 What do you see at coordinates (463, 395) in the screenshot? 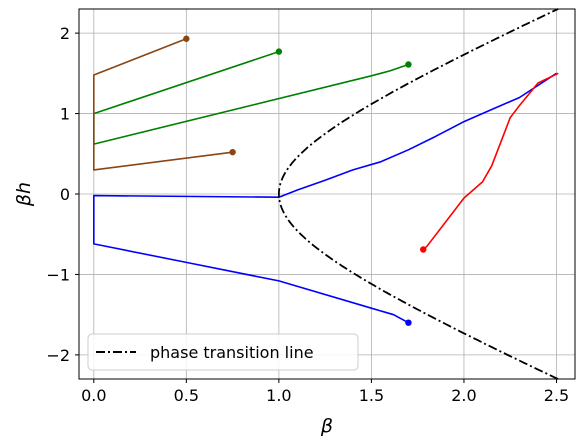
I see `x-tick-label: 2.0` at bounding box center [463, 395].